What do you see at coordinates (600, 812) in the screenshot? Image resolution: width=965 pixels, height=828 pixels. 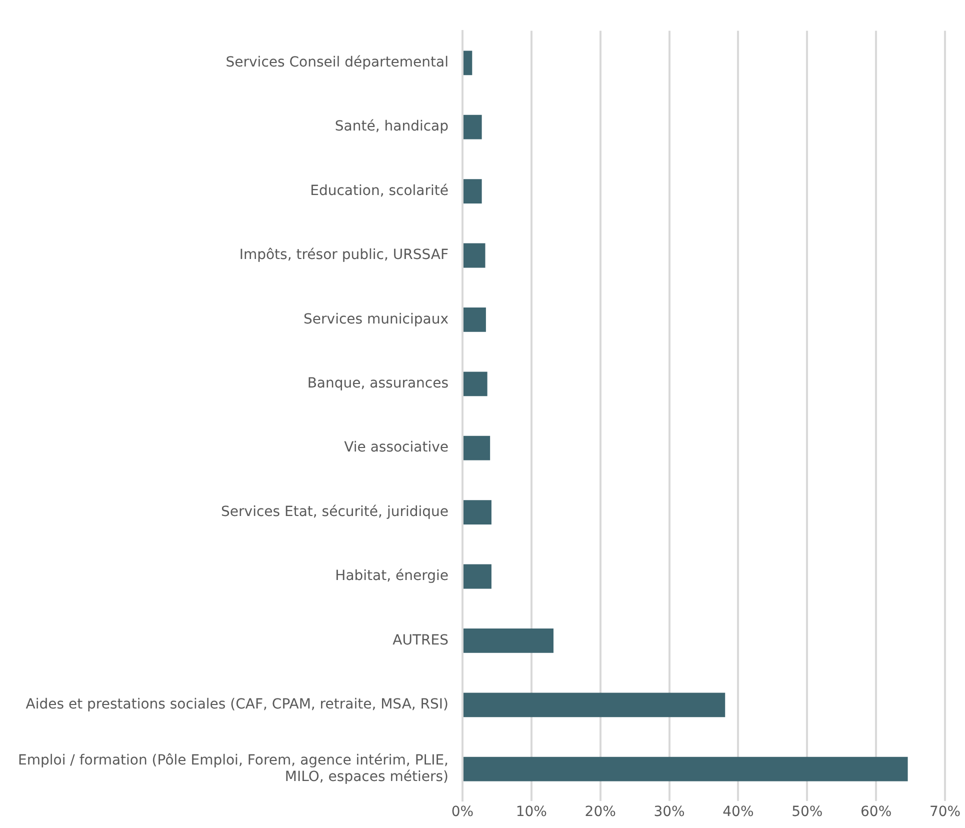 I see `x-tick-label: 20%` at bounding box center [600, 812].